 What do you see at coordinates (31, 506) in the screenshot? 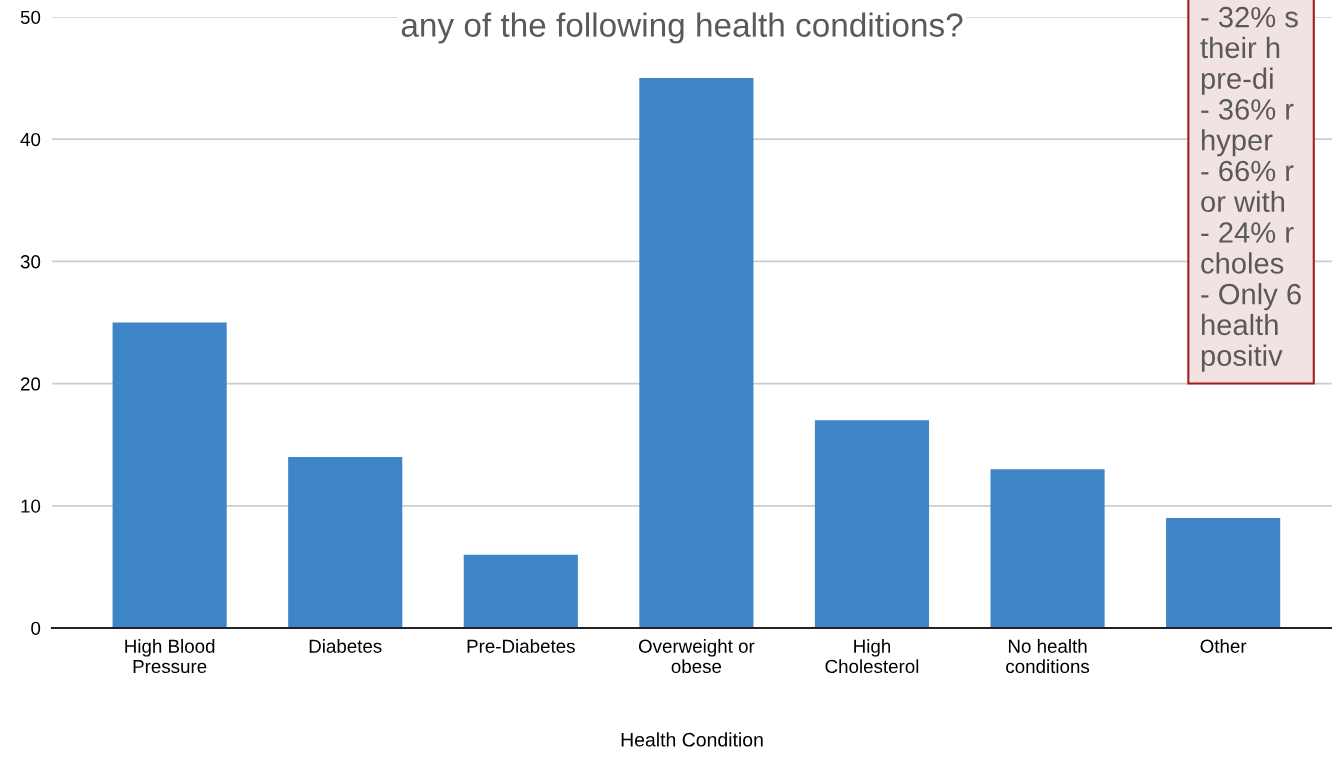
I see `y-tick-label: 10` at bounding box center [31, 506].